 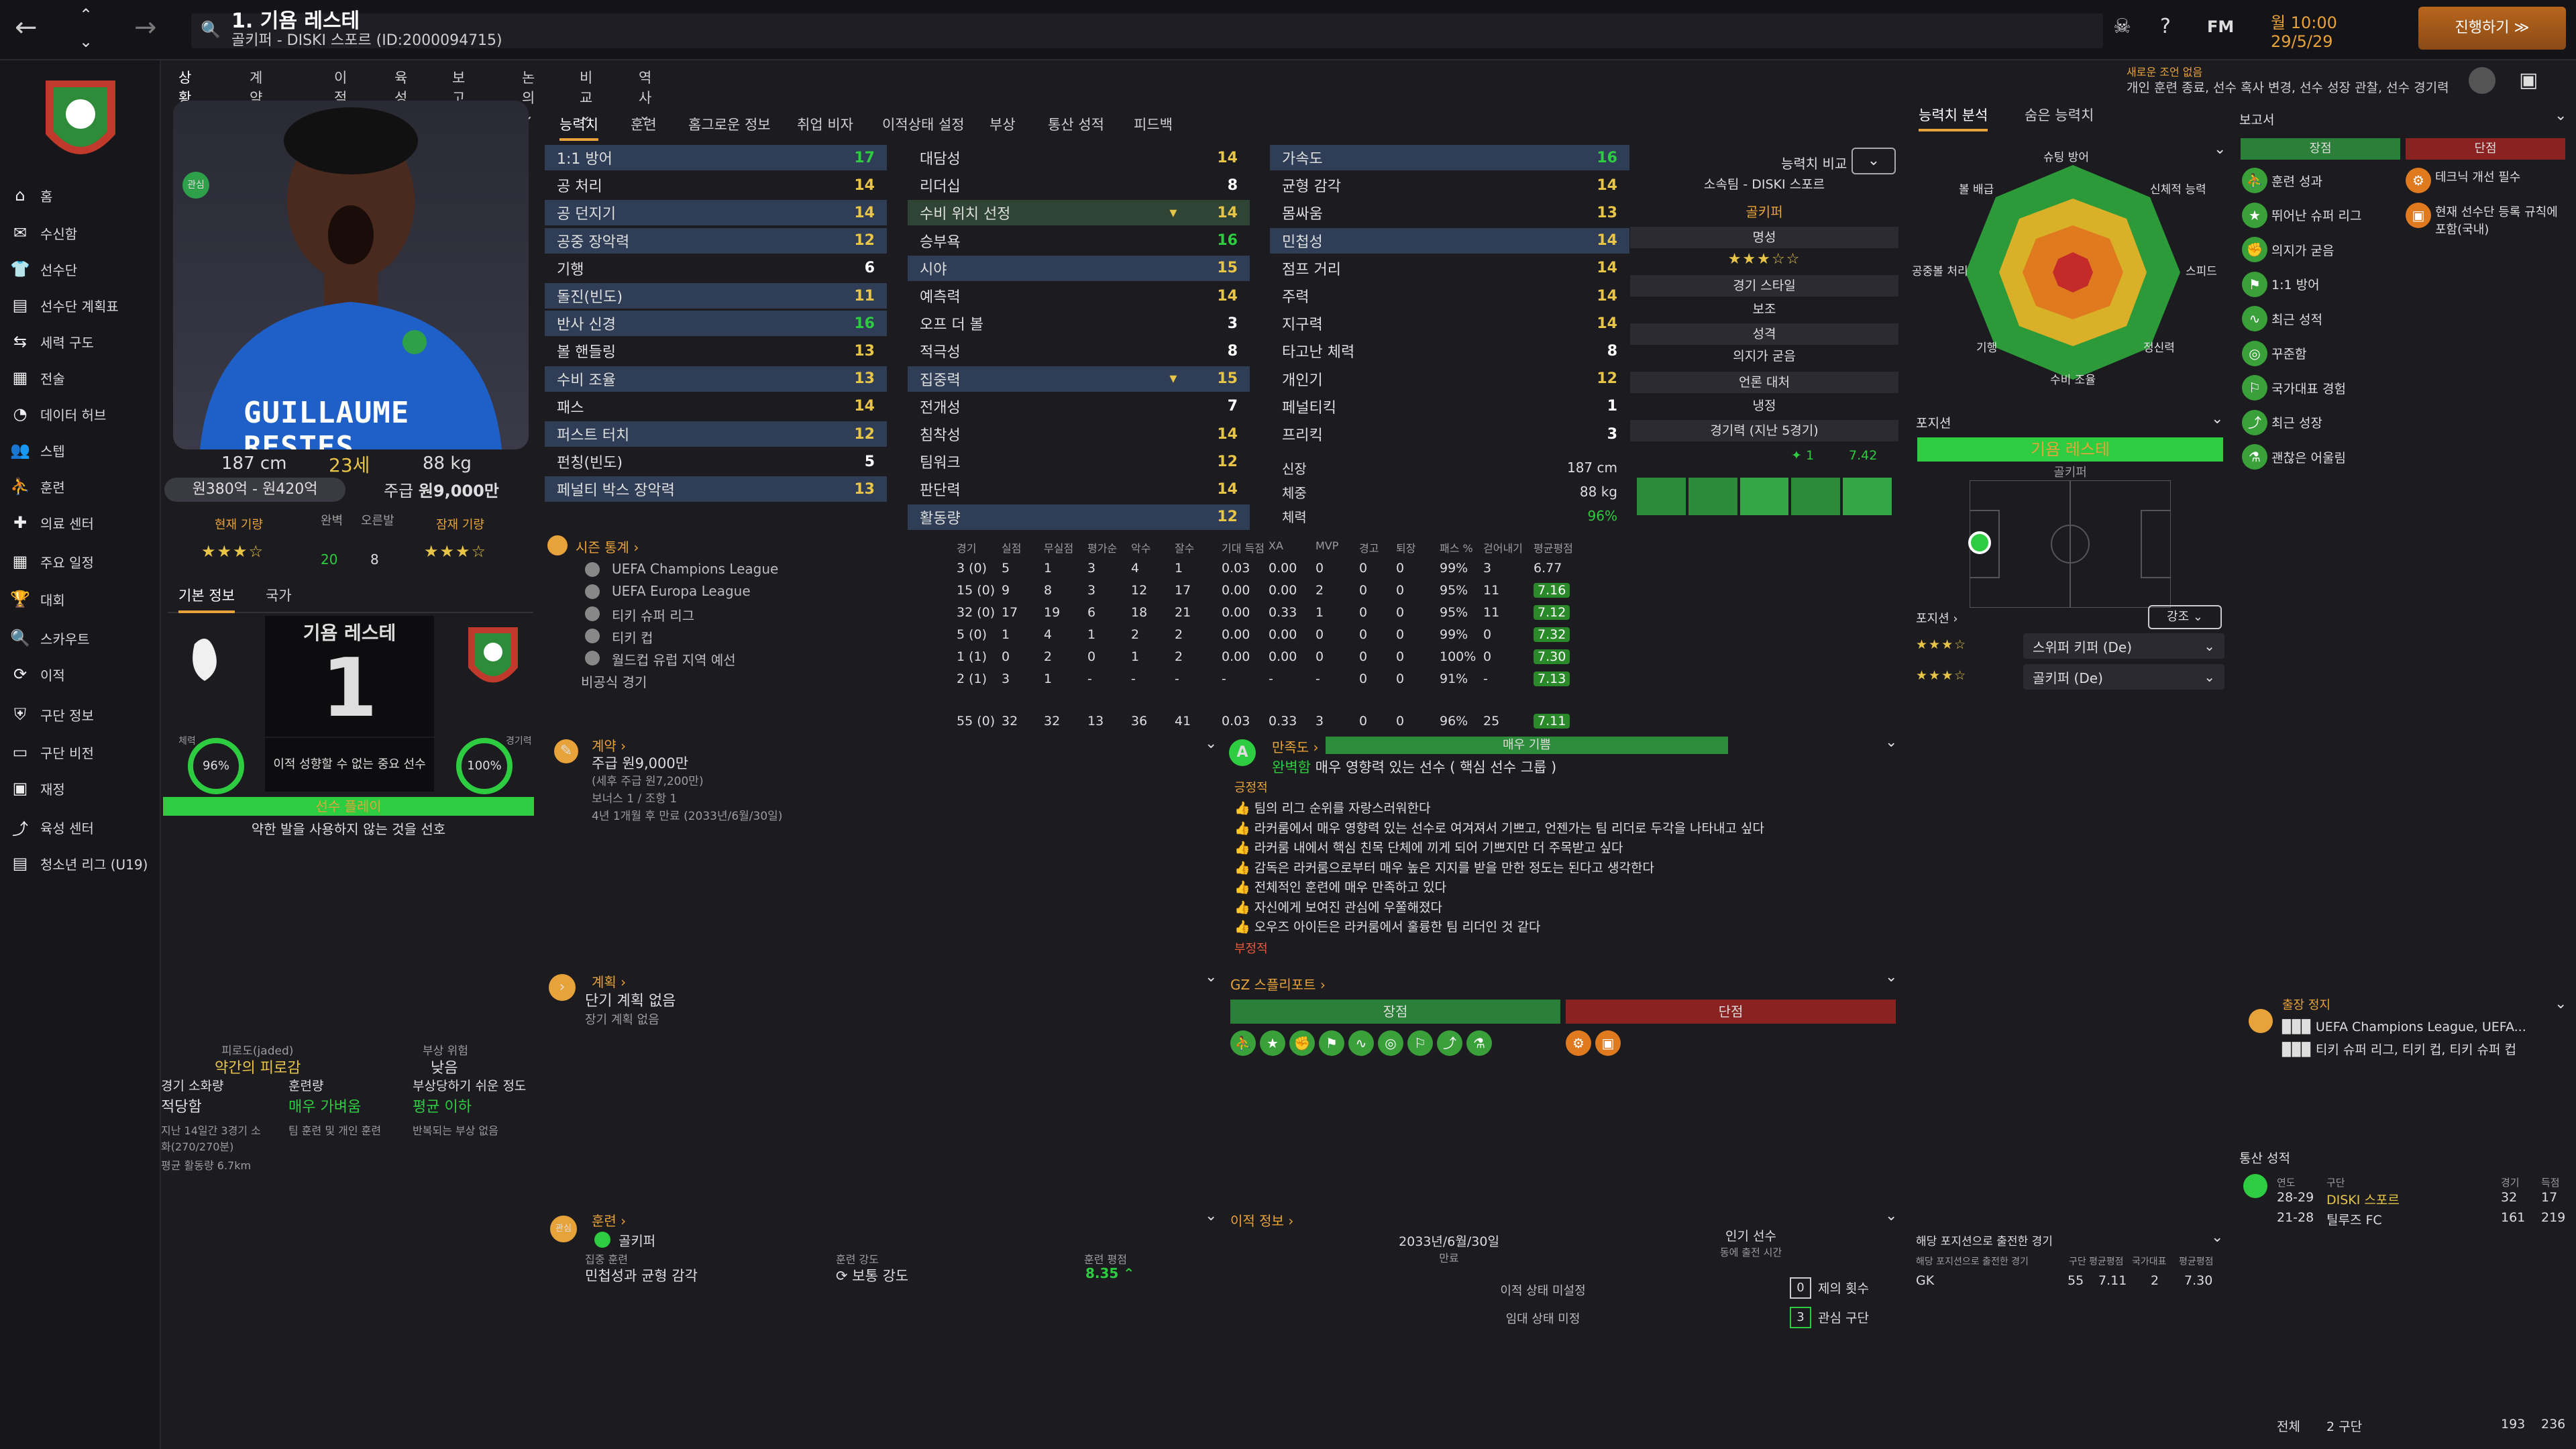 I want to click on report-strength-item: ★ 뛰어난 슈퍼 리그, so click(x=2301, y=215).